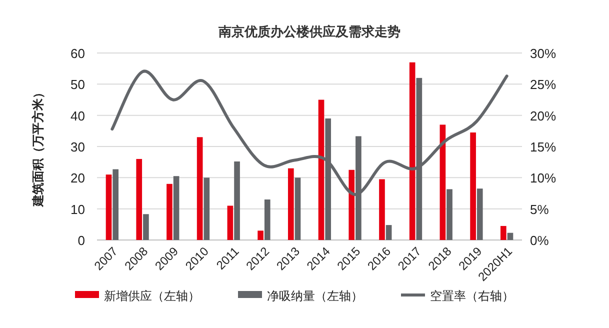  I want to click on y2-tick-label: 15%, so click(543, 147).